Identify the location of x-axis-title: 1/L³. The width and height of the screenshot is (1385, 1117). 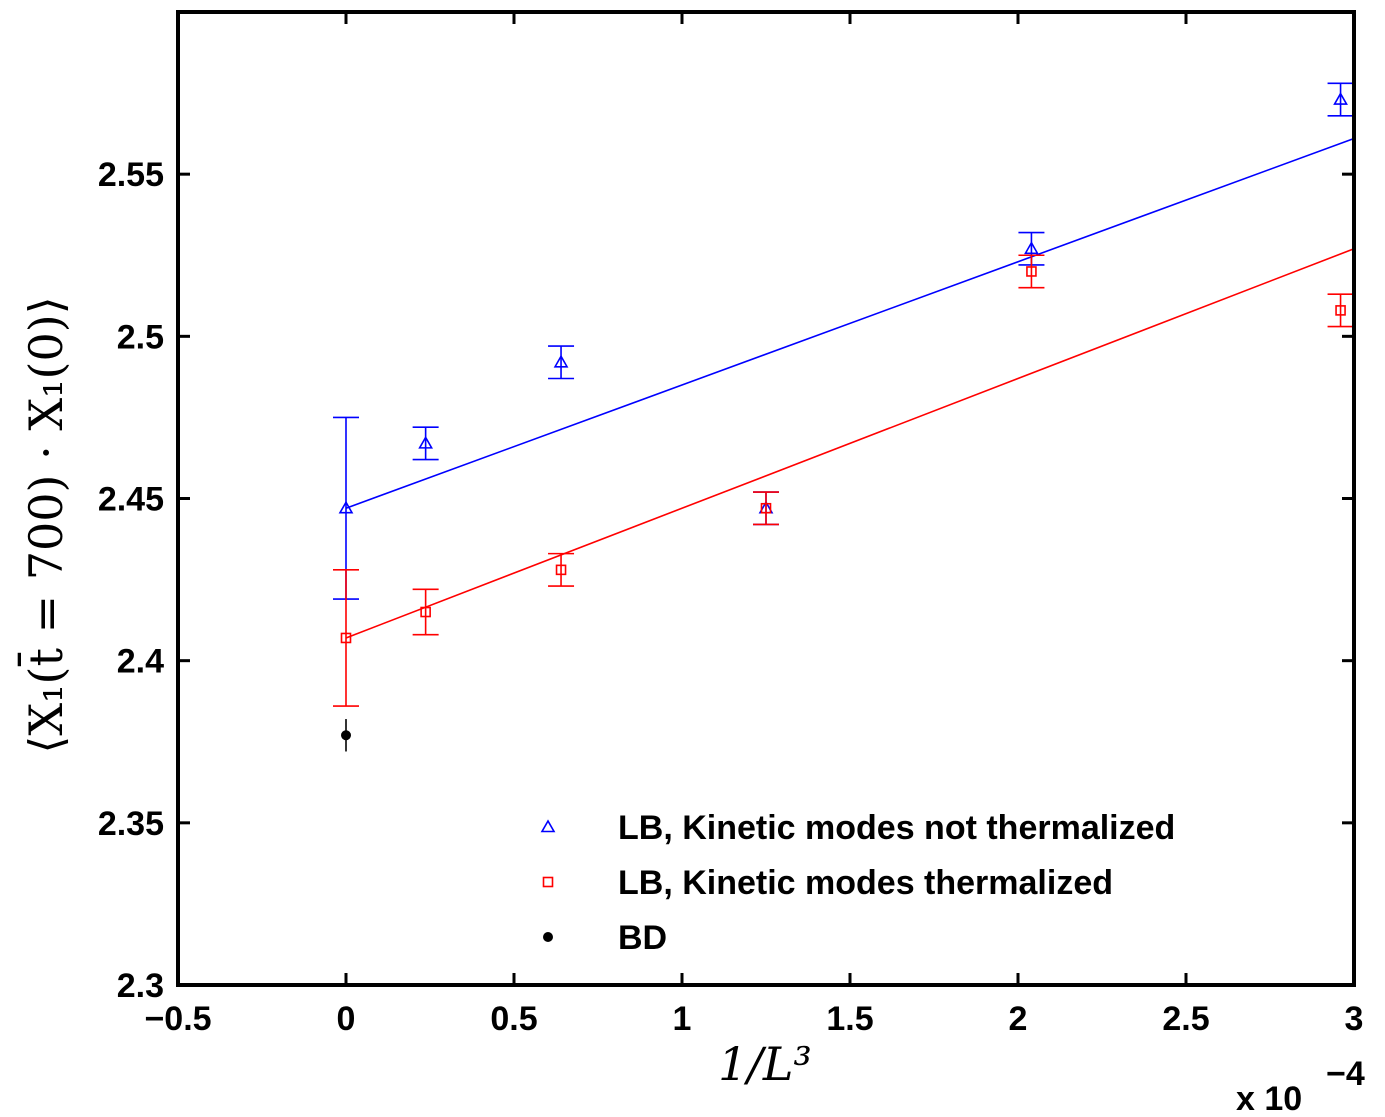
(765, 1064).